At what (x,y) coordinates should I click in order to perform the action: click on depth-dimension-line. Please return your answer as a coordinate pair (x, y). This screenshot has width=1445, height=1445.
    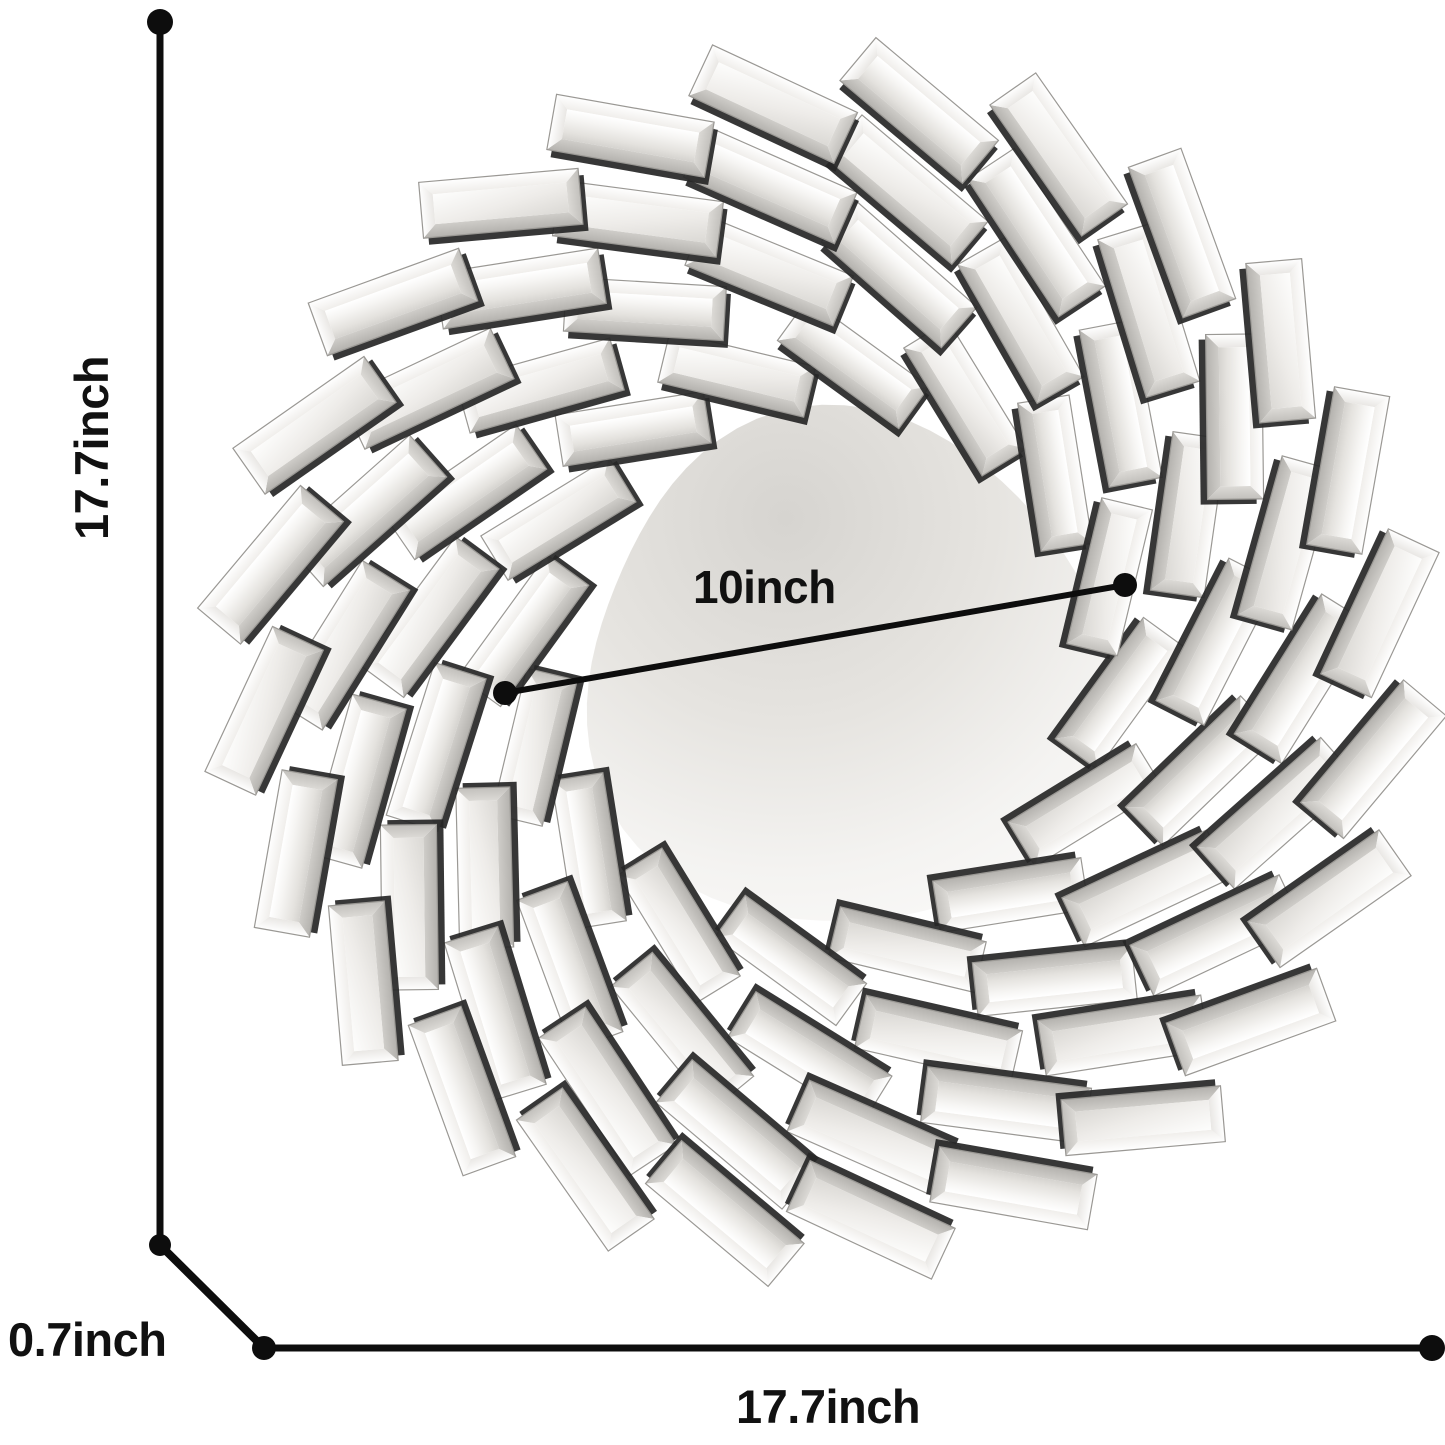
    Looking at the image, I should click on (212, 1296).